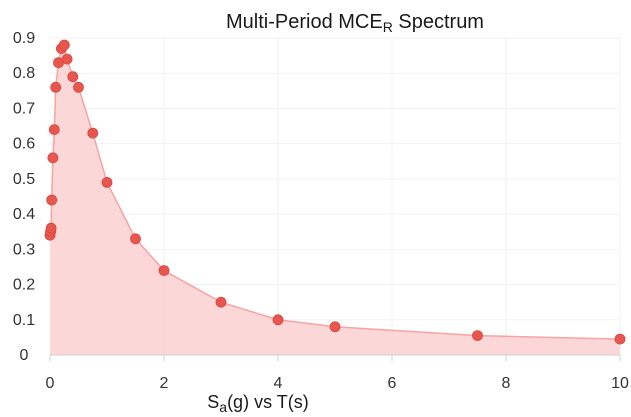 The image size is (631, 417). What do you see at coordinates (620, 383) in the screenshot?
I see `x-tick-label: 10` at bounding box center [620, 383].